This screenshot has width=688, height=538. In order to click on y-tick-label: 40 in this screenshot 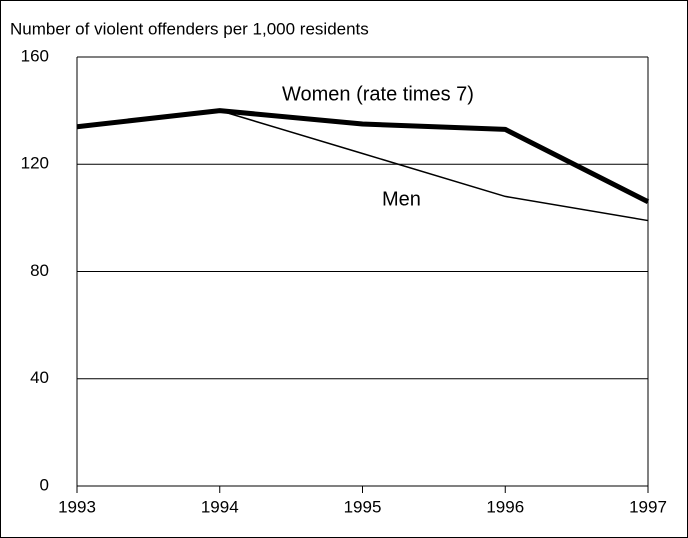, I will do `click(39, 377)`.